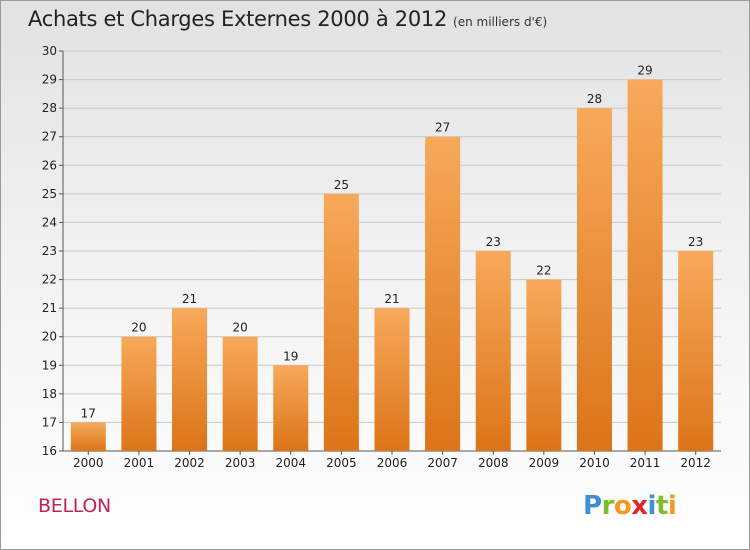 This screenshot has width=750, height=550. I want to click on title-text: Achats et Charges Externes 2000 à 2012, so click(238, 19).